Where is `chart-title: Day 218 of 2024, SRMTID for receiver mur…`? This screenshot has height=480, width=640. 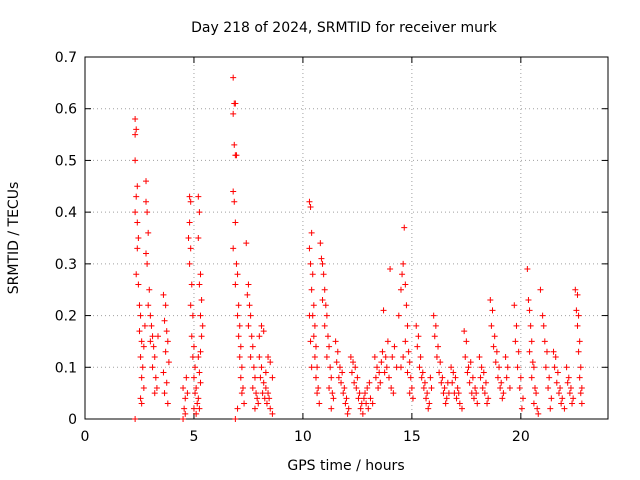
chart-title: Day 218 of 2024, SRMTID for receiver mur… is located at coordinates (344, 28).